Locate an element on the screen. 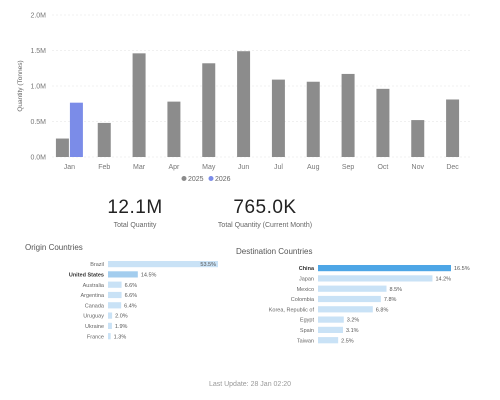 The height and width of the screenshot is (400, 500). category-label: Japan is located at coordinates (306, 280).